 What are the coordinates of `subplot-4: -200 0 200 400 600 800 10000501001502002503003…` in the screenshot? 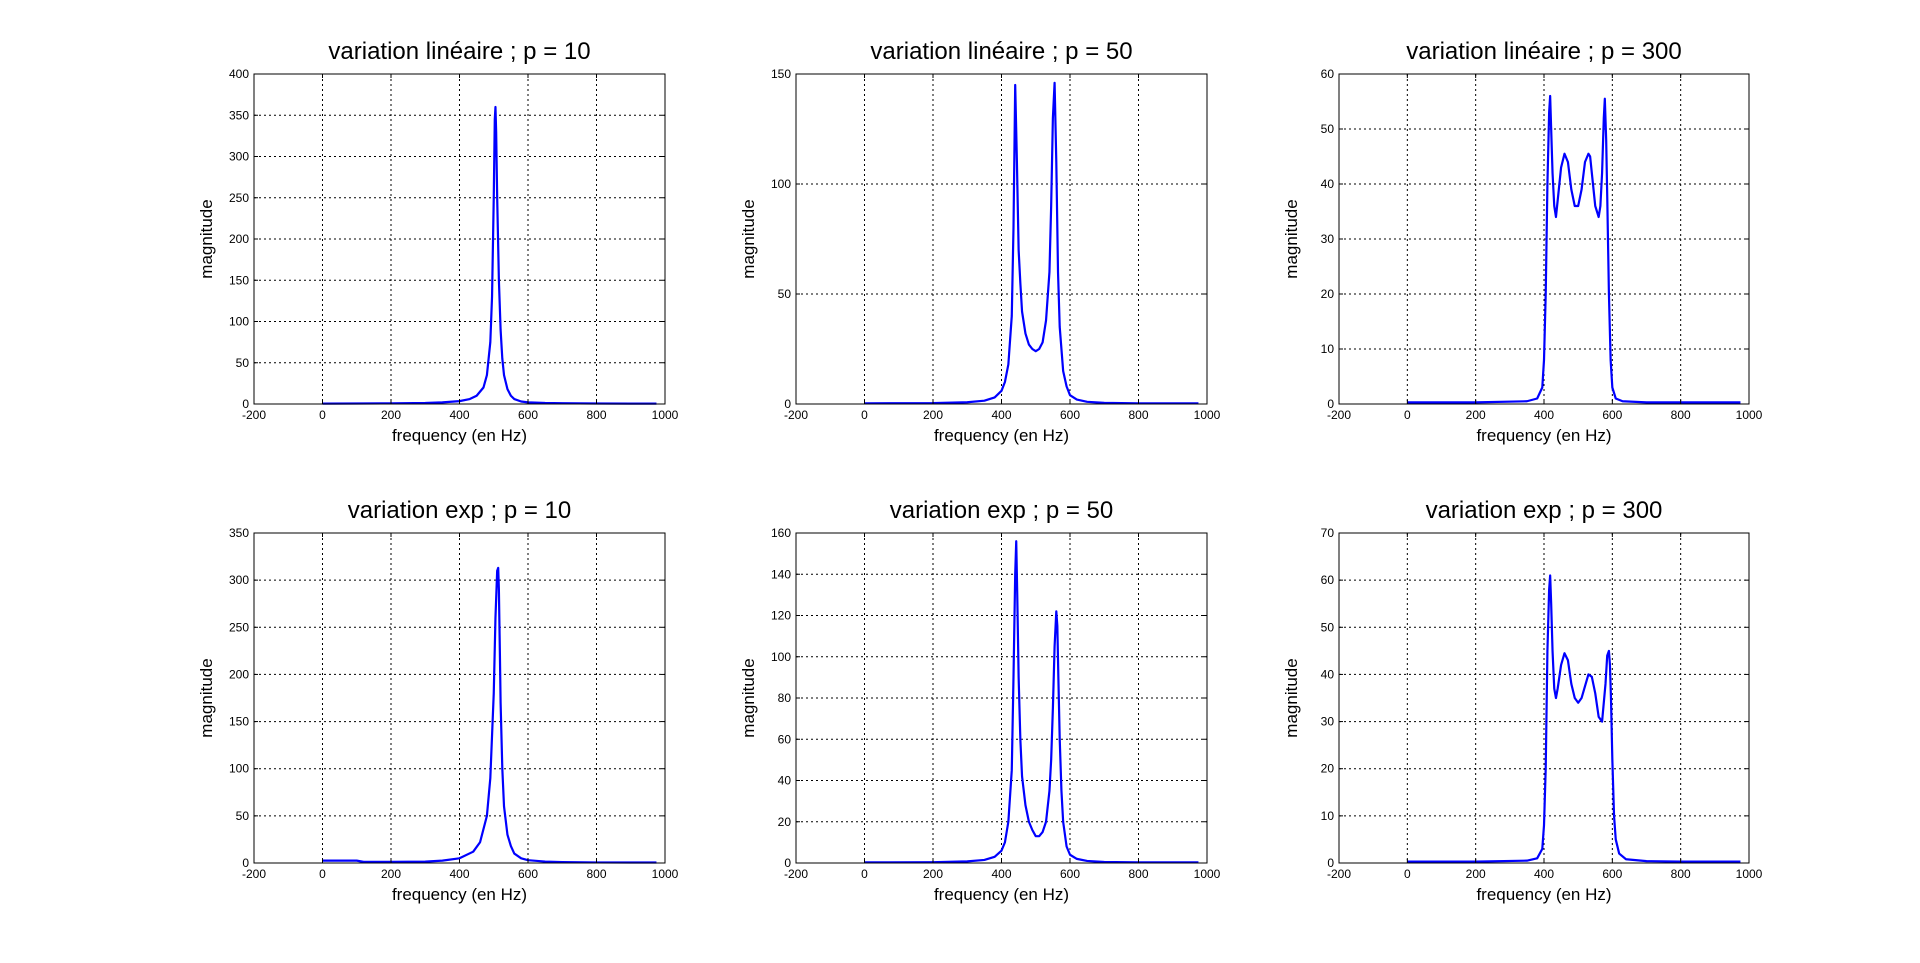 It's located at (438, 700).